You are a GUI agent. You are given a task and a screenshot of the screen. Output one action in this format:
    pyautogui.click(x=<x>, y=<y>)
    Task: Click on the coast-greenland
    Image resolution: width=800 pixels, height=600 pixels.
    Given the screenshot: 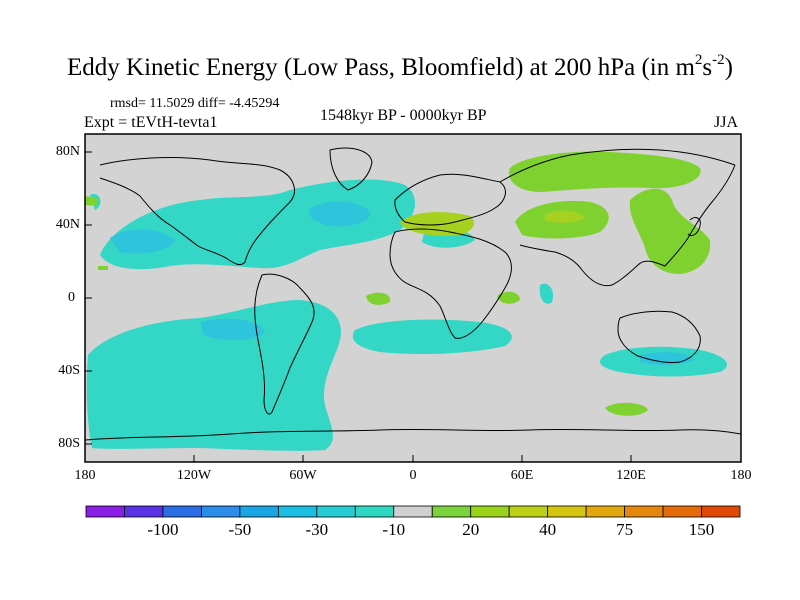 What is the action you would take?
    pyautogui.click(x=351, y=169)
    